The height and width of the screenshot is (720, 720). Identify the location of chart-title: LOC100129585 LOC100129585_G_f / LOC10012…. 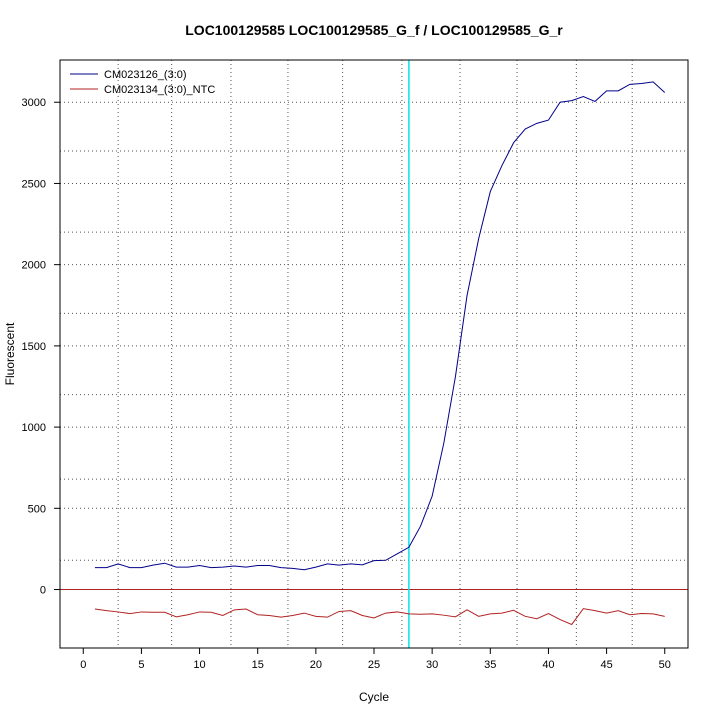
(374, 30).